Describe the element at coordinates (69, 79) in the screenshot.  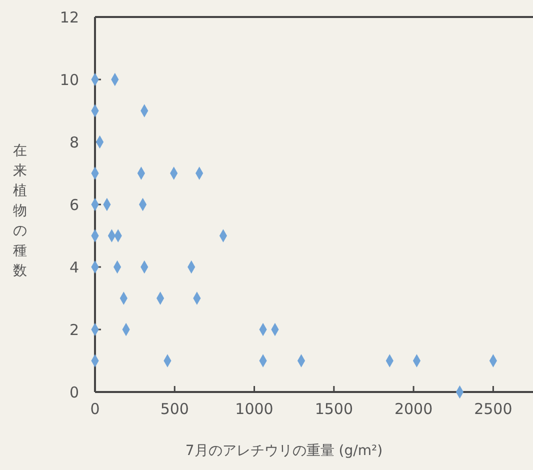
I see `y-tick-label: 10` at that location.